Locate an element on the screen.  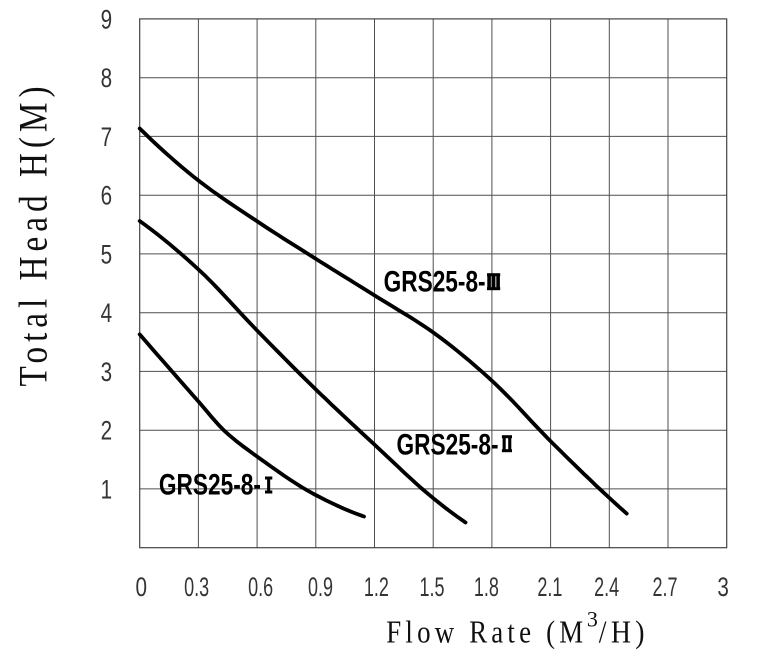
svg-text: Total Head H(M) is located at coordinates (33, 234).